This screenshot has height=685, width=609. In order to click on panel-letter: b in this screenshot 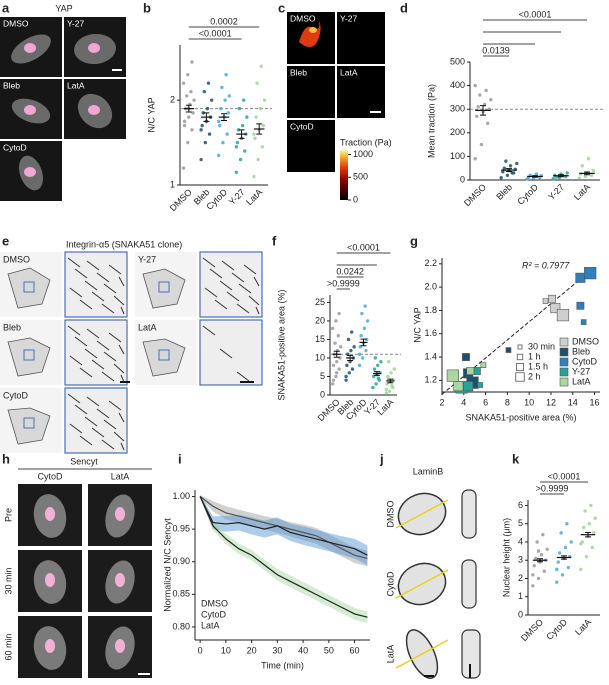, I will do `click(147, 7)`.